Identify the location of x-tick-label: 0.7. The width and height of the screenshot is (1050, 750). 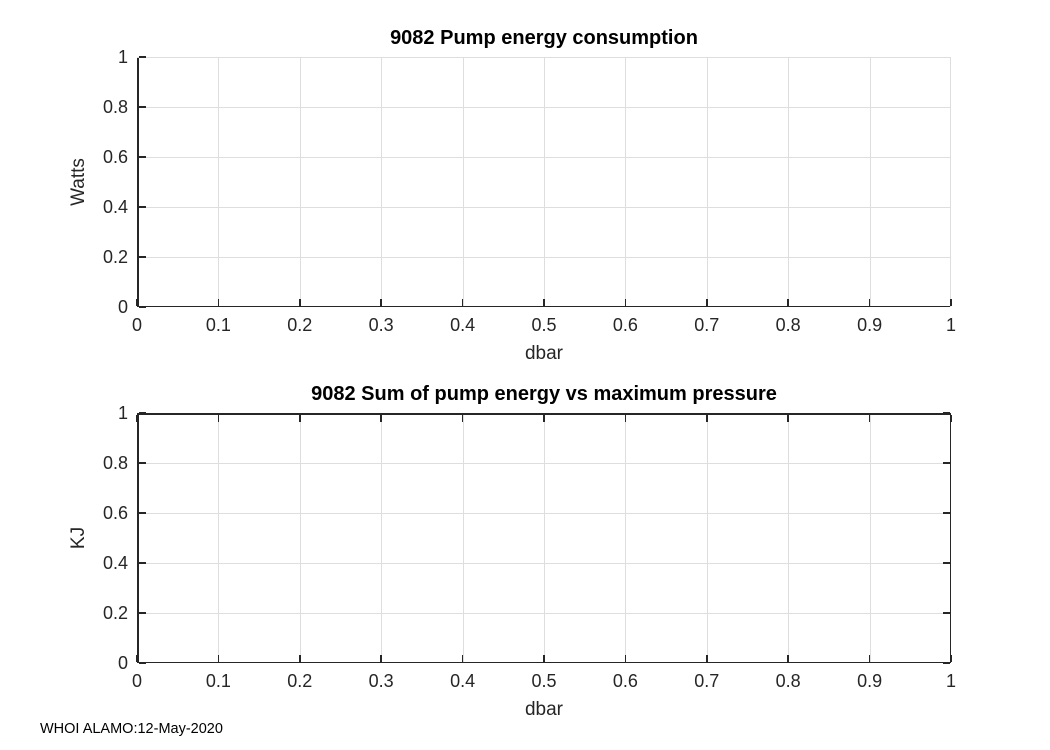
(707, 681).